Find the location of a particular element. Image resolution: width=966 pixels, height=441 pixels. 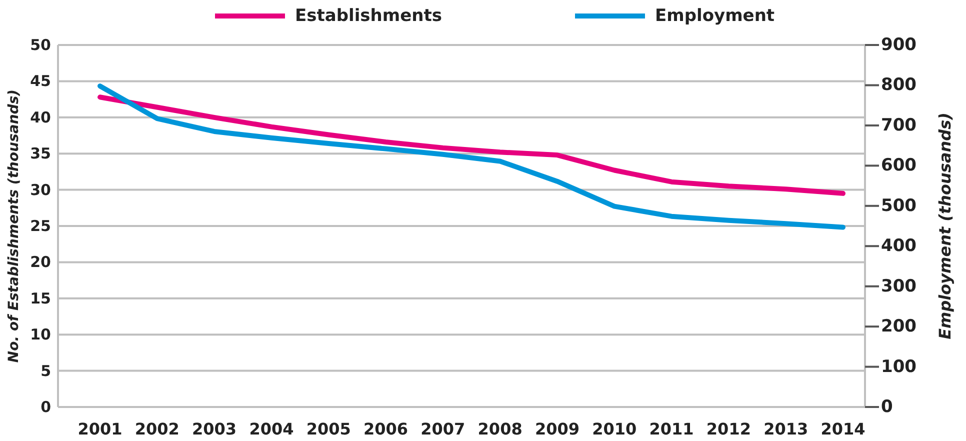

y2-axis-title: Employment (thousands) is located at coordinates (945, 226).